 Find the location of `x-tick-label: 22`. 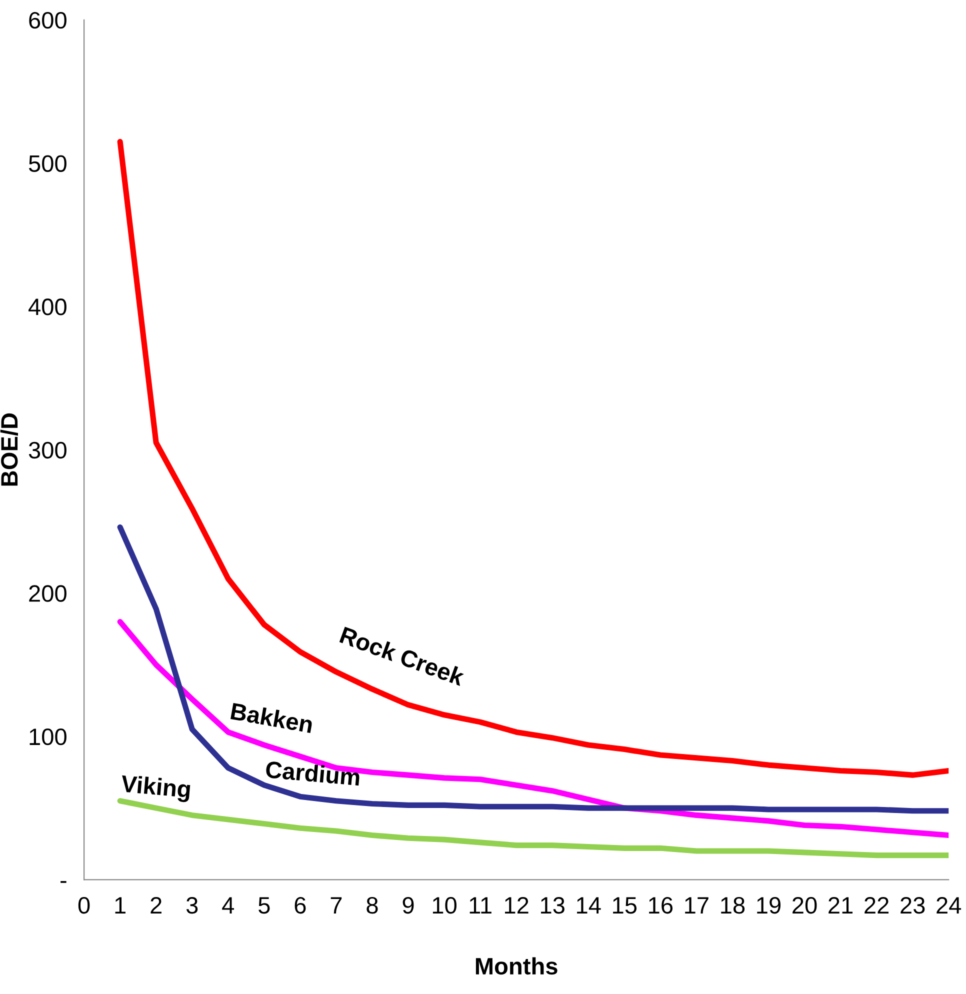

x-tick-label: 22 is located at coordinates (876, 905).